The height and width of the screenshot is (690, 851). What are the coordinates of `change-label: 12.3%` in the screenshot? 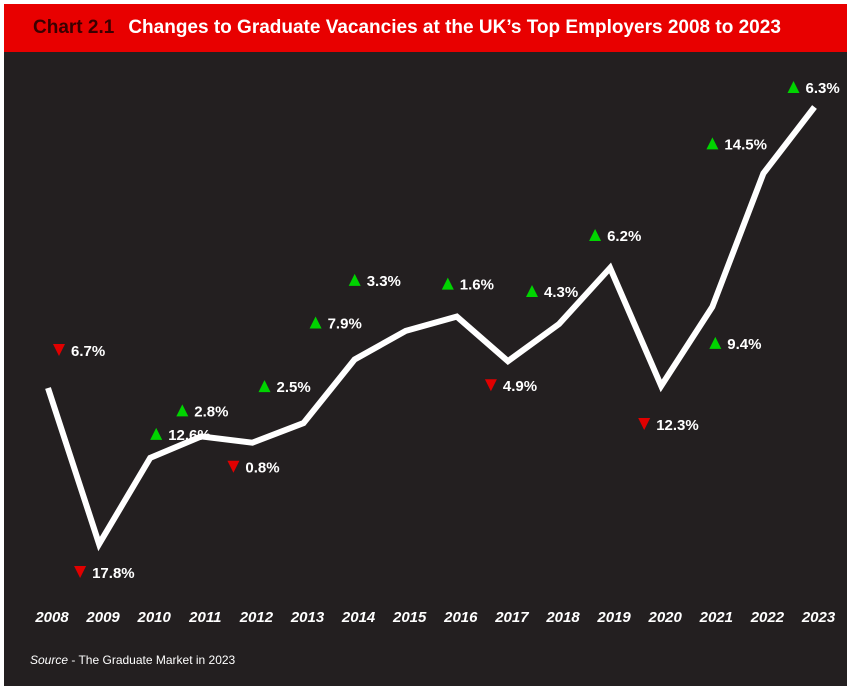 It's located at (677, 425).